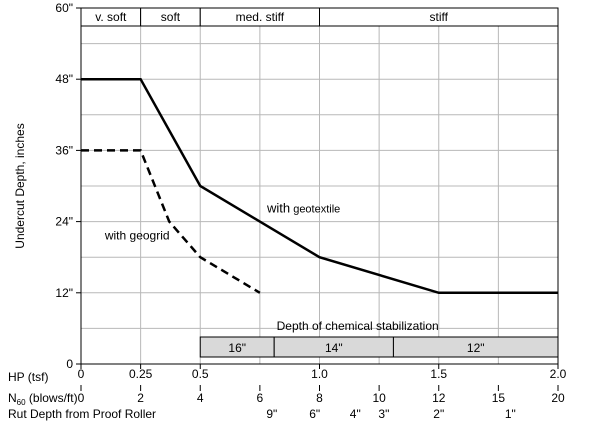  What do you see at coordinates (439, 17) in the screenshot?
I see `consistency-band-label-3: stiff` at bounding box center [439, 17].